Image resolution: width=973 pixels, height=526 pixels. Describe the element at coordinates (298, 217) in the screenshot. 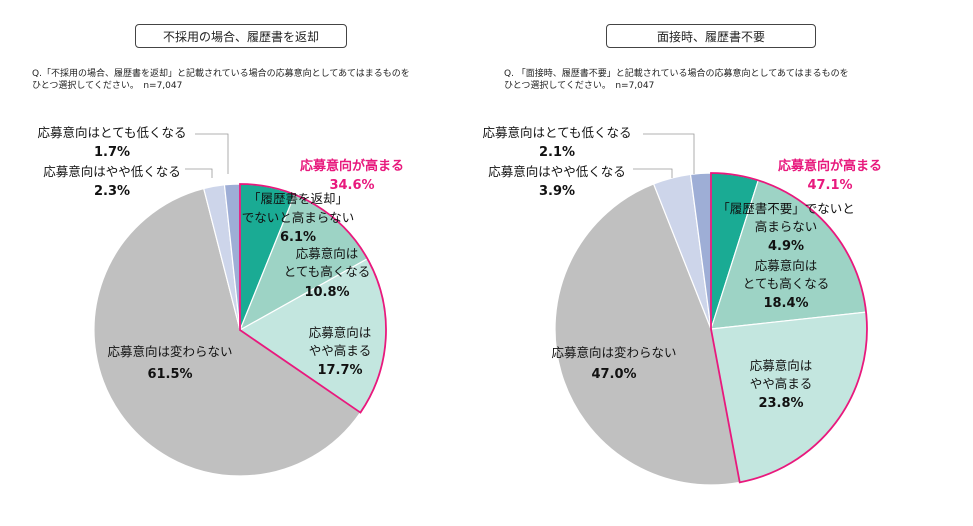

I see `slice-label-0: でないと高まらない` at that location.